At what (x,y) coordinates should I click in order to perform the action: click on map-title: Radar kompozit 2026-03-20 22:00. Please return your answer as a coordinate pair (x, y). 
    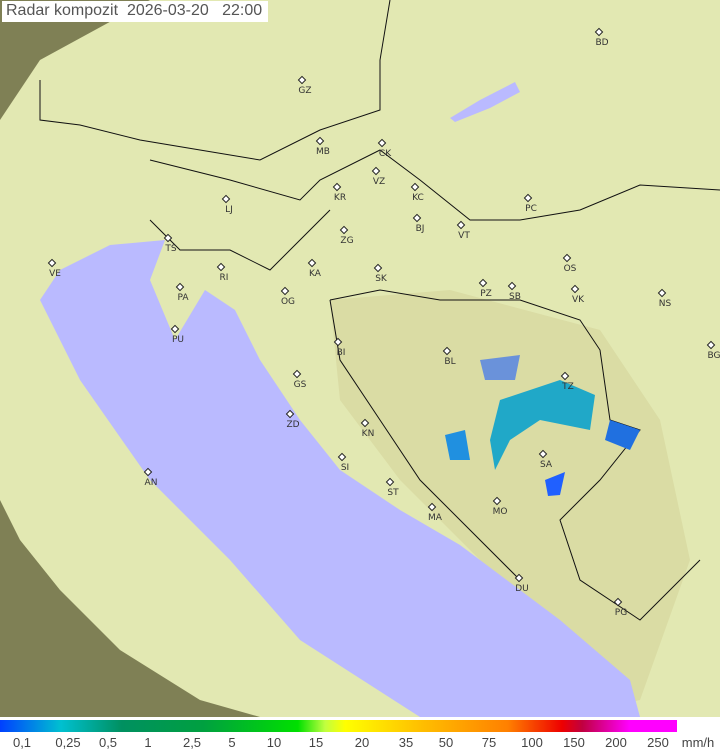
    Looking at the image, I should click on (135, 11).